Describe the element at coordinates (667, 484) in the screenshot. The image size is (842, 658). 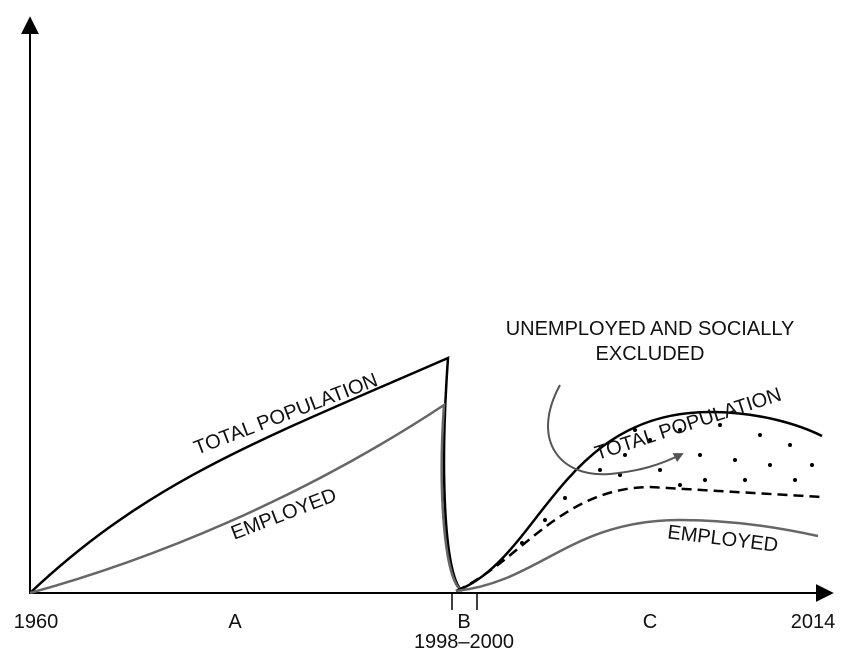
I see `dots` at that location.